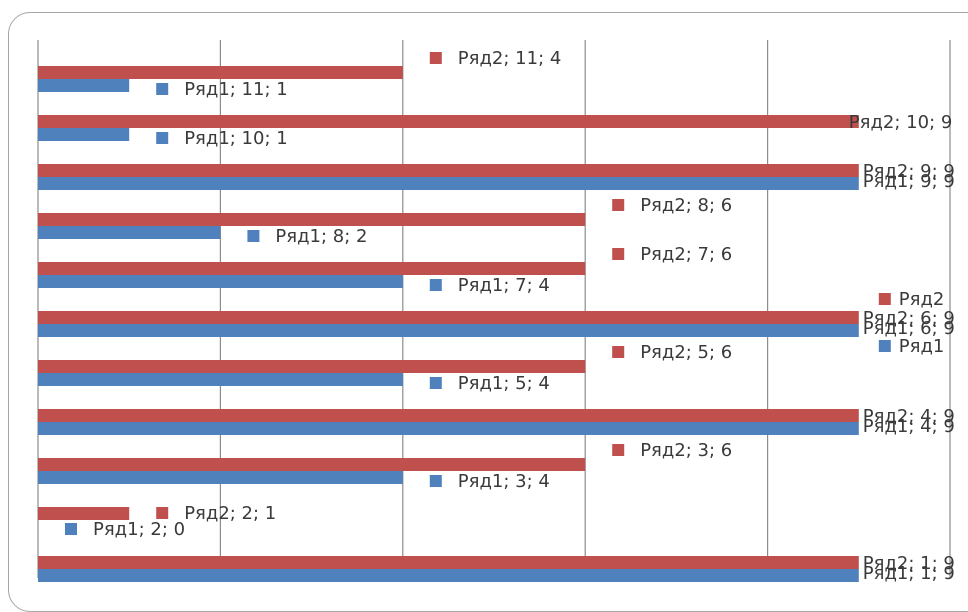  What do you see at coordinates (139, 529) in the screenshot?
I see `label-ряд1-2: Ряд1; 2; 0` at bounding box center [139, 529].